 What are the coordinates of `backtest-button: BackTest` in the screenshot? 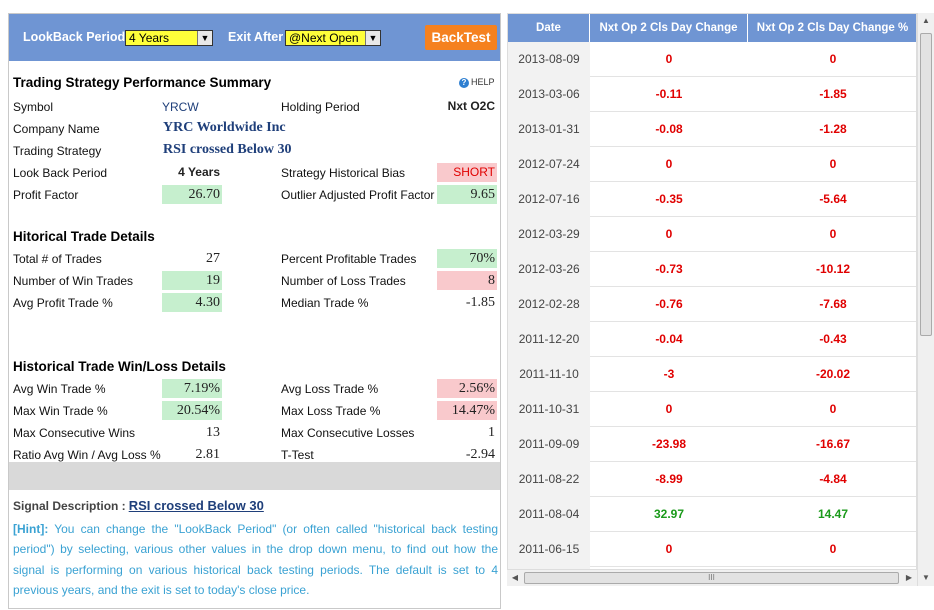 It's located at (461, 37).